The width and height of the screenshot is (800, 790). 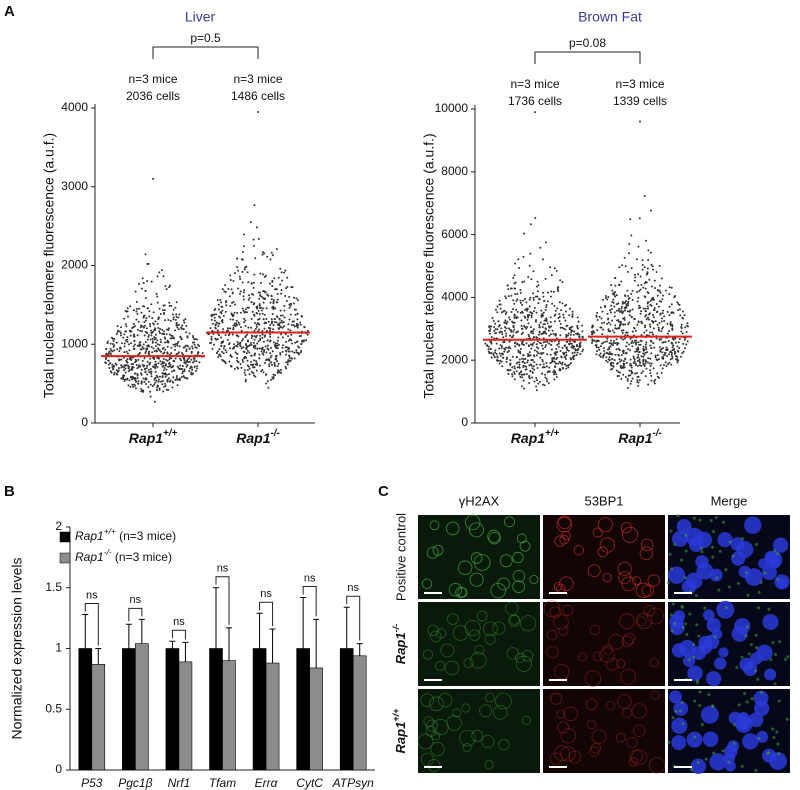 I want to click on row-header: Rap1-/-, so click(x=399, y=644).